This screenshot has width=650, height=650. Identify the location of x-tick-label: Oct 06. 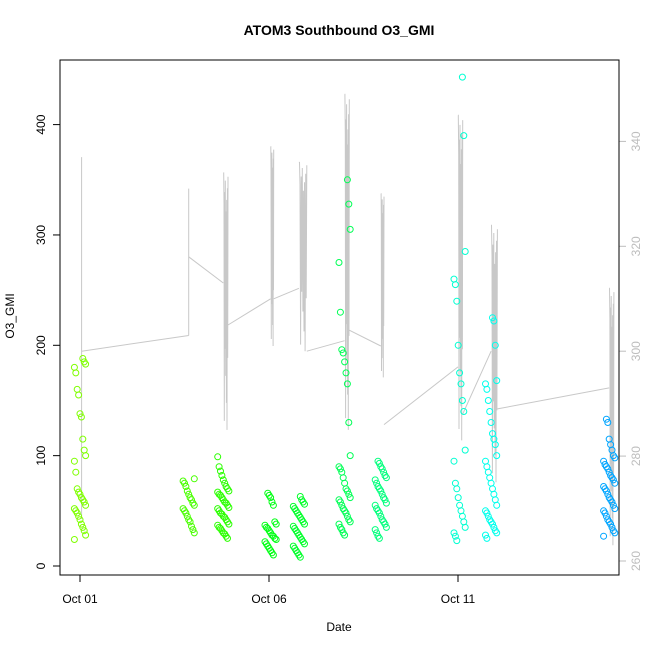
(269, 599).